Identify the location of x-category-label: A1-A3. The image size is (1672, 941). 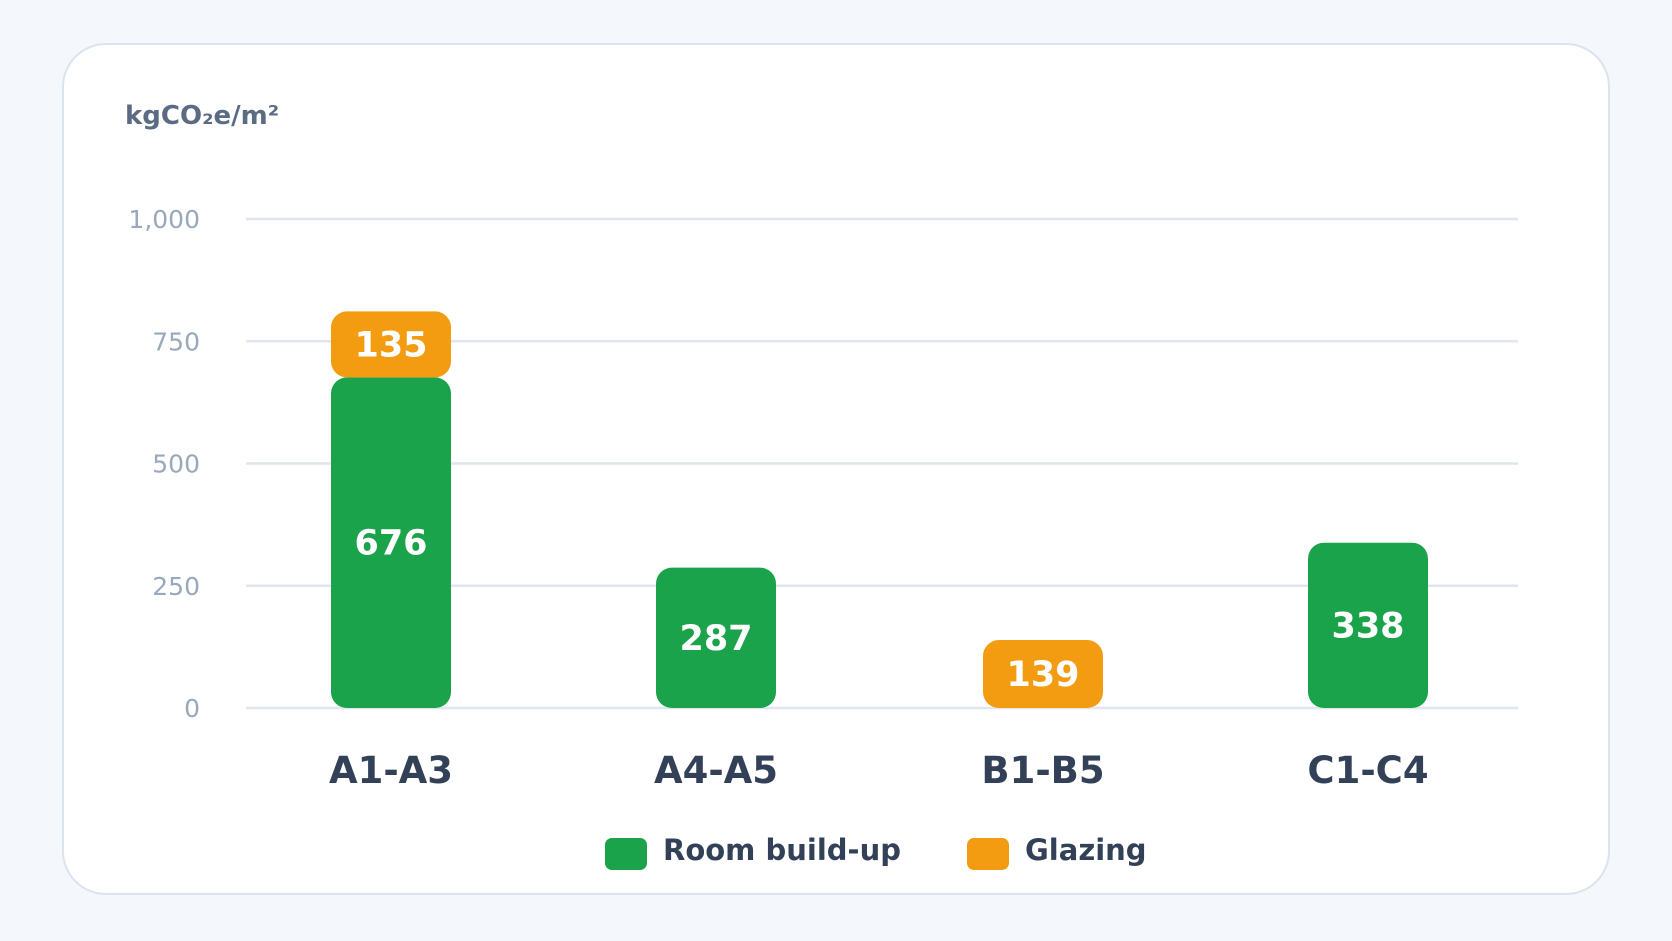
(391, 770).